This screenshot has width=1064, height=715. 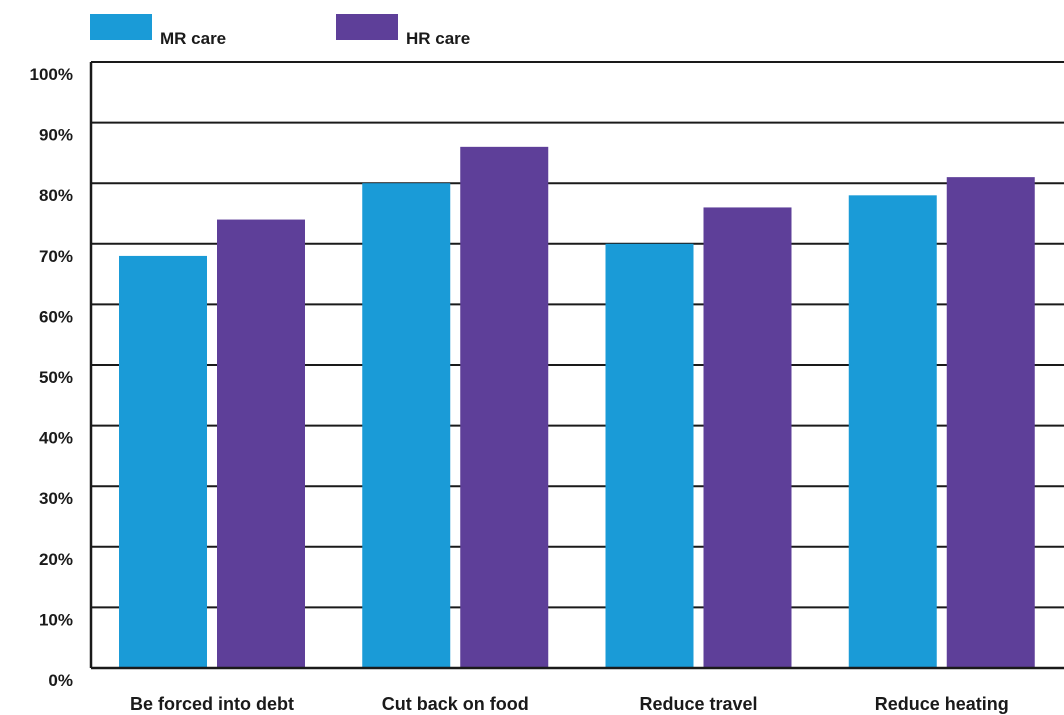 I want to click on x-category-label-2: Reduce travel, so click(x=698, y=704).